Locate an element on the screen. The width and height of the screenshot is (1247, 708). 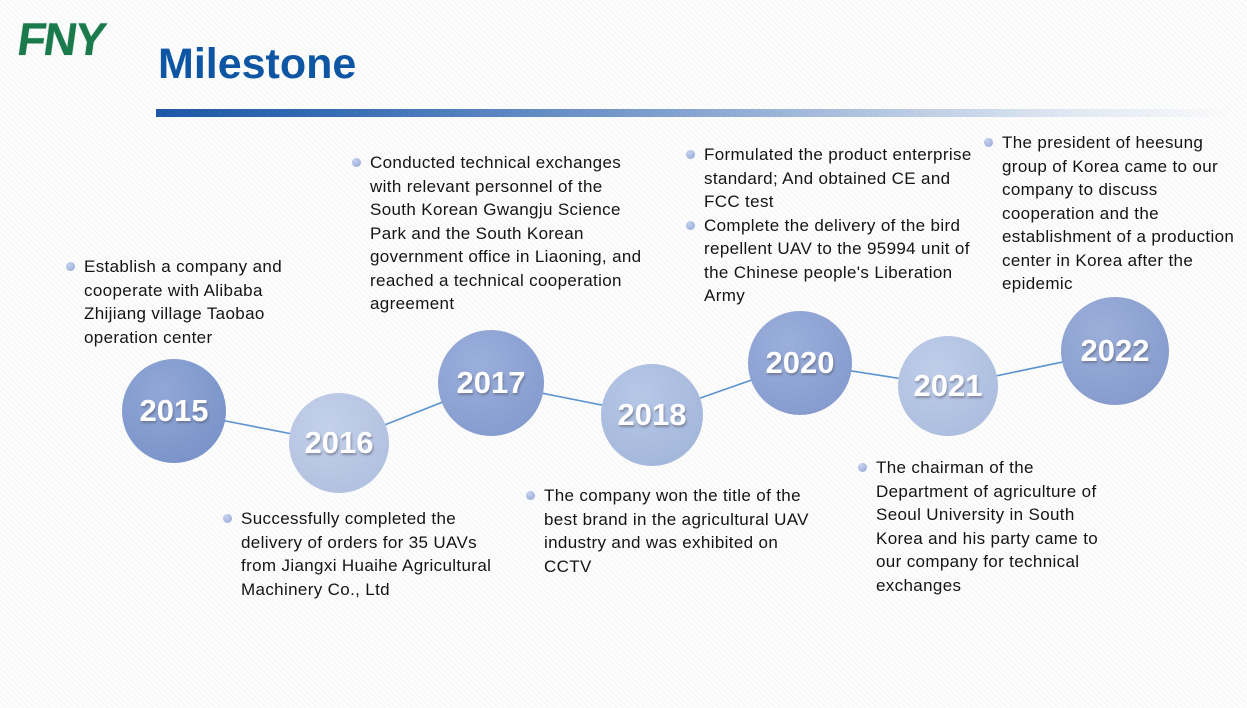
title-underline-gradient is located at coordinates (698, 113).